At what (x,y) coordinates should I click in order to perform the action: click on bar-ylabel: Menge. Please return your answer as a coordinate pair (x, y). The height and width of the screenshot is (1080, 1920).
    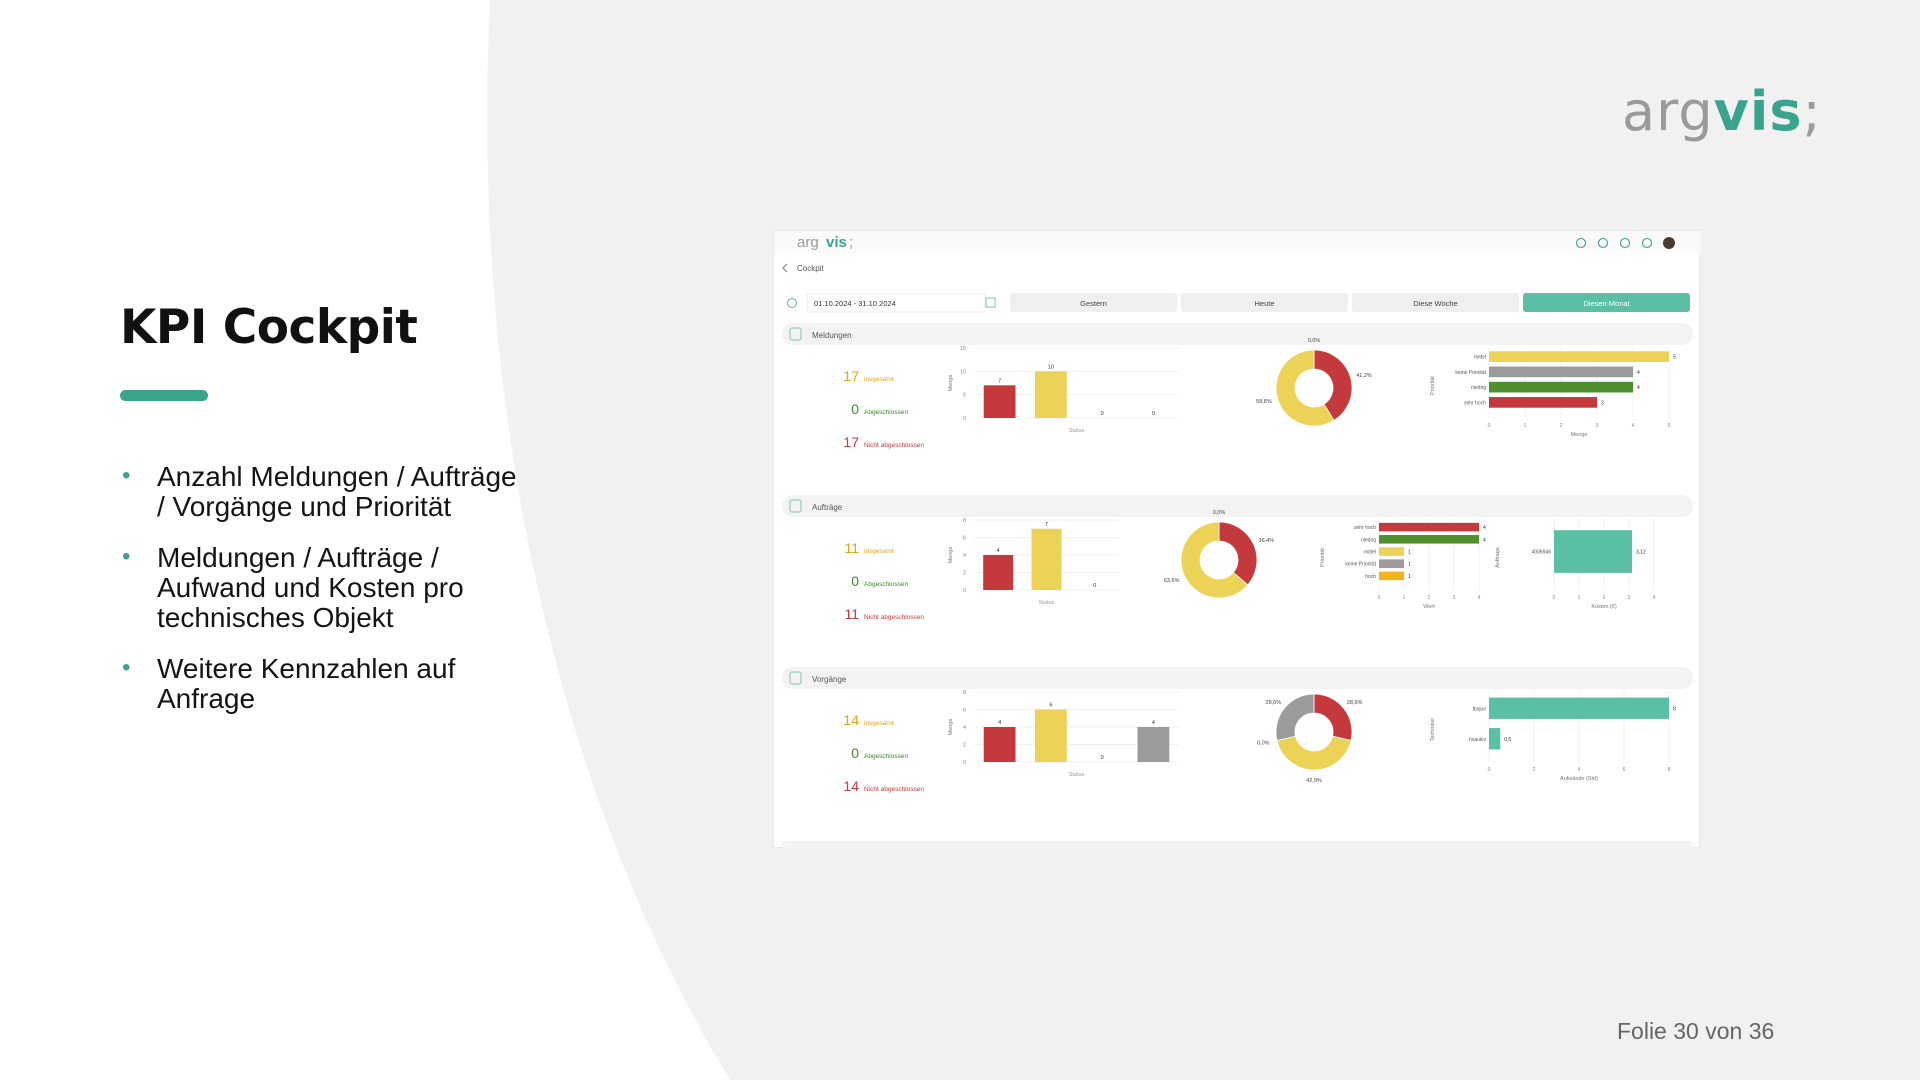
    Looking at the image, I should click on (951, 555).